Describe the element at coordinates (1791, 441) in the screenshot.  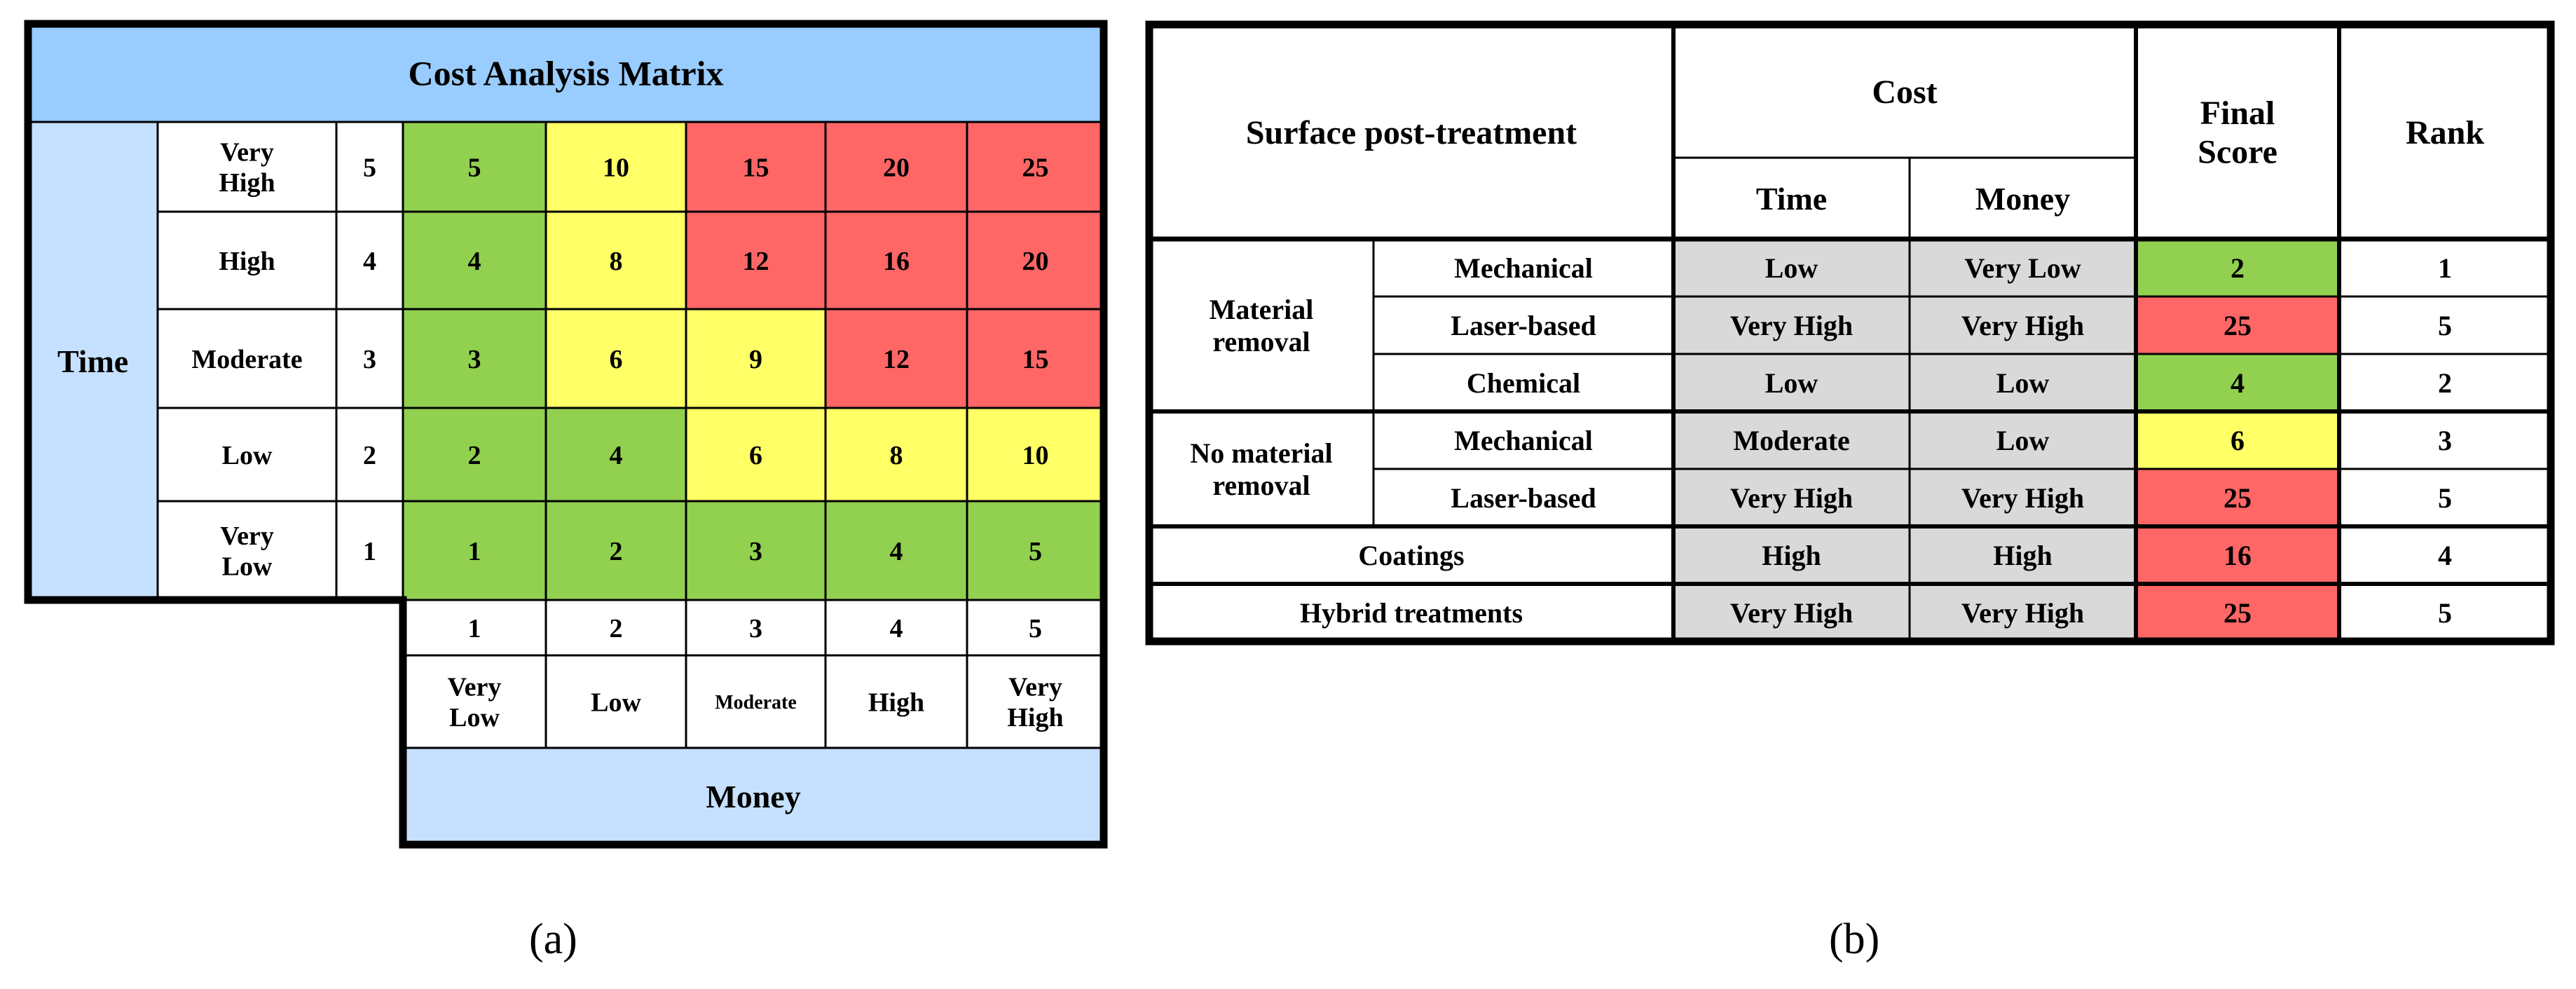
I see `time-value: Moderate` at that location.